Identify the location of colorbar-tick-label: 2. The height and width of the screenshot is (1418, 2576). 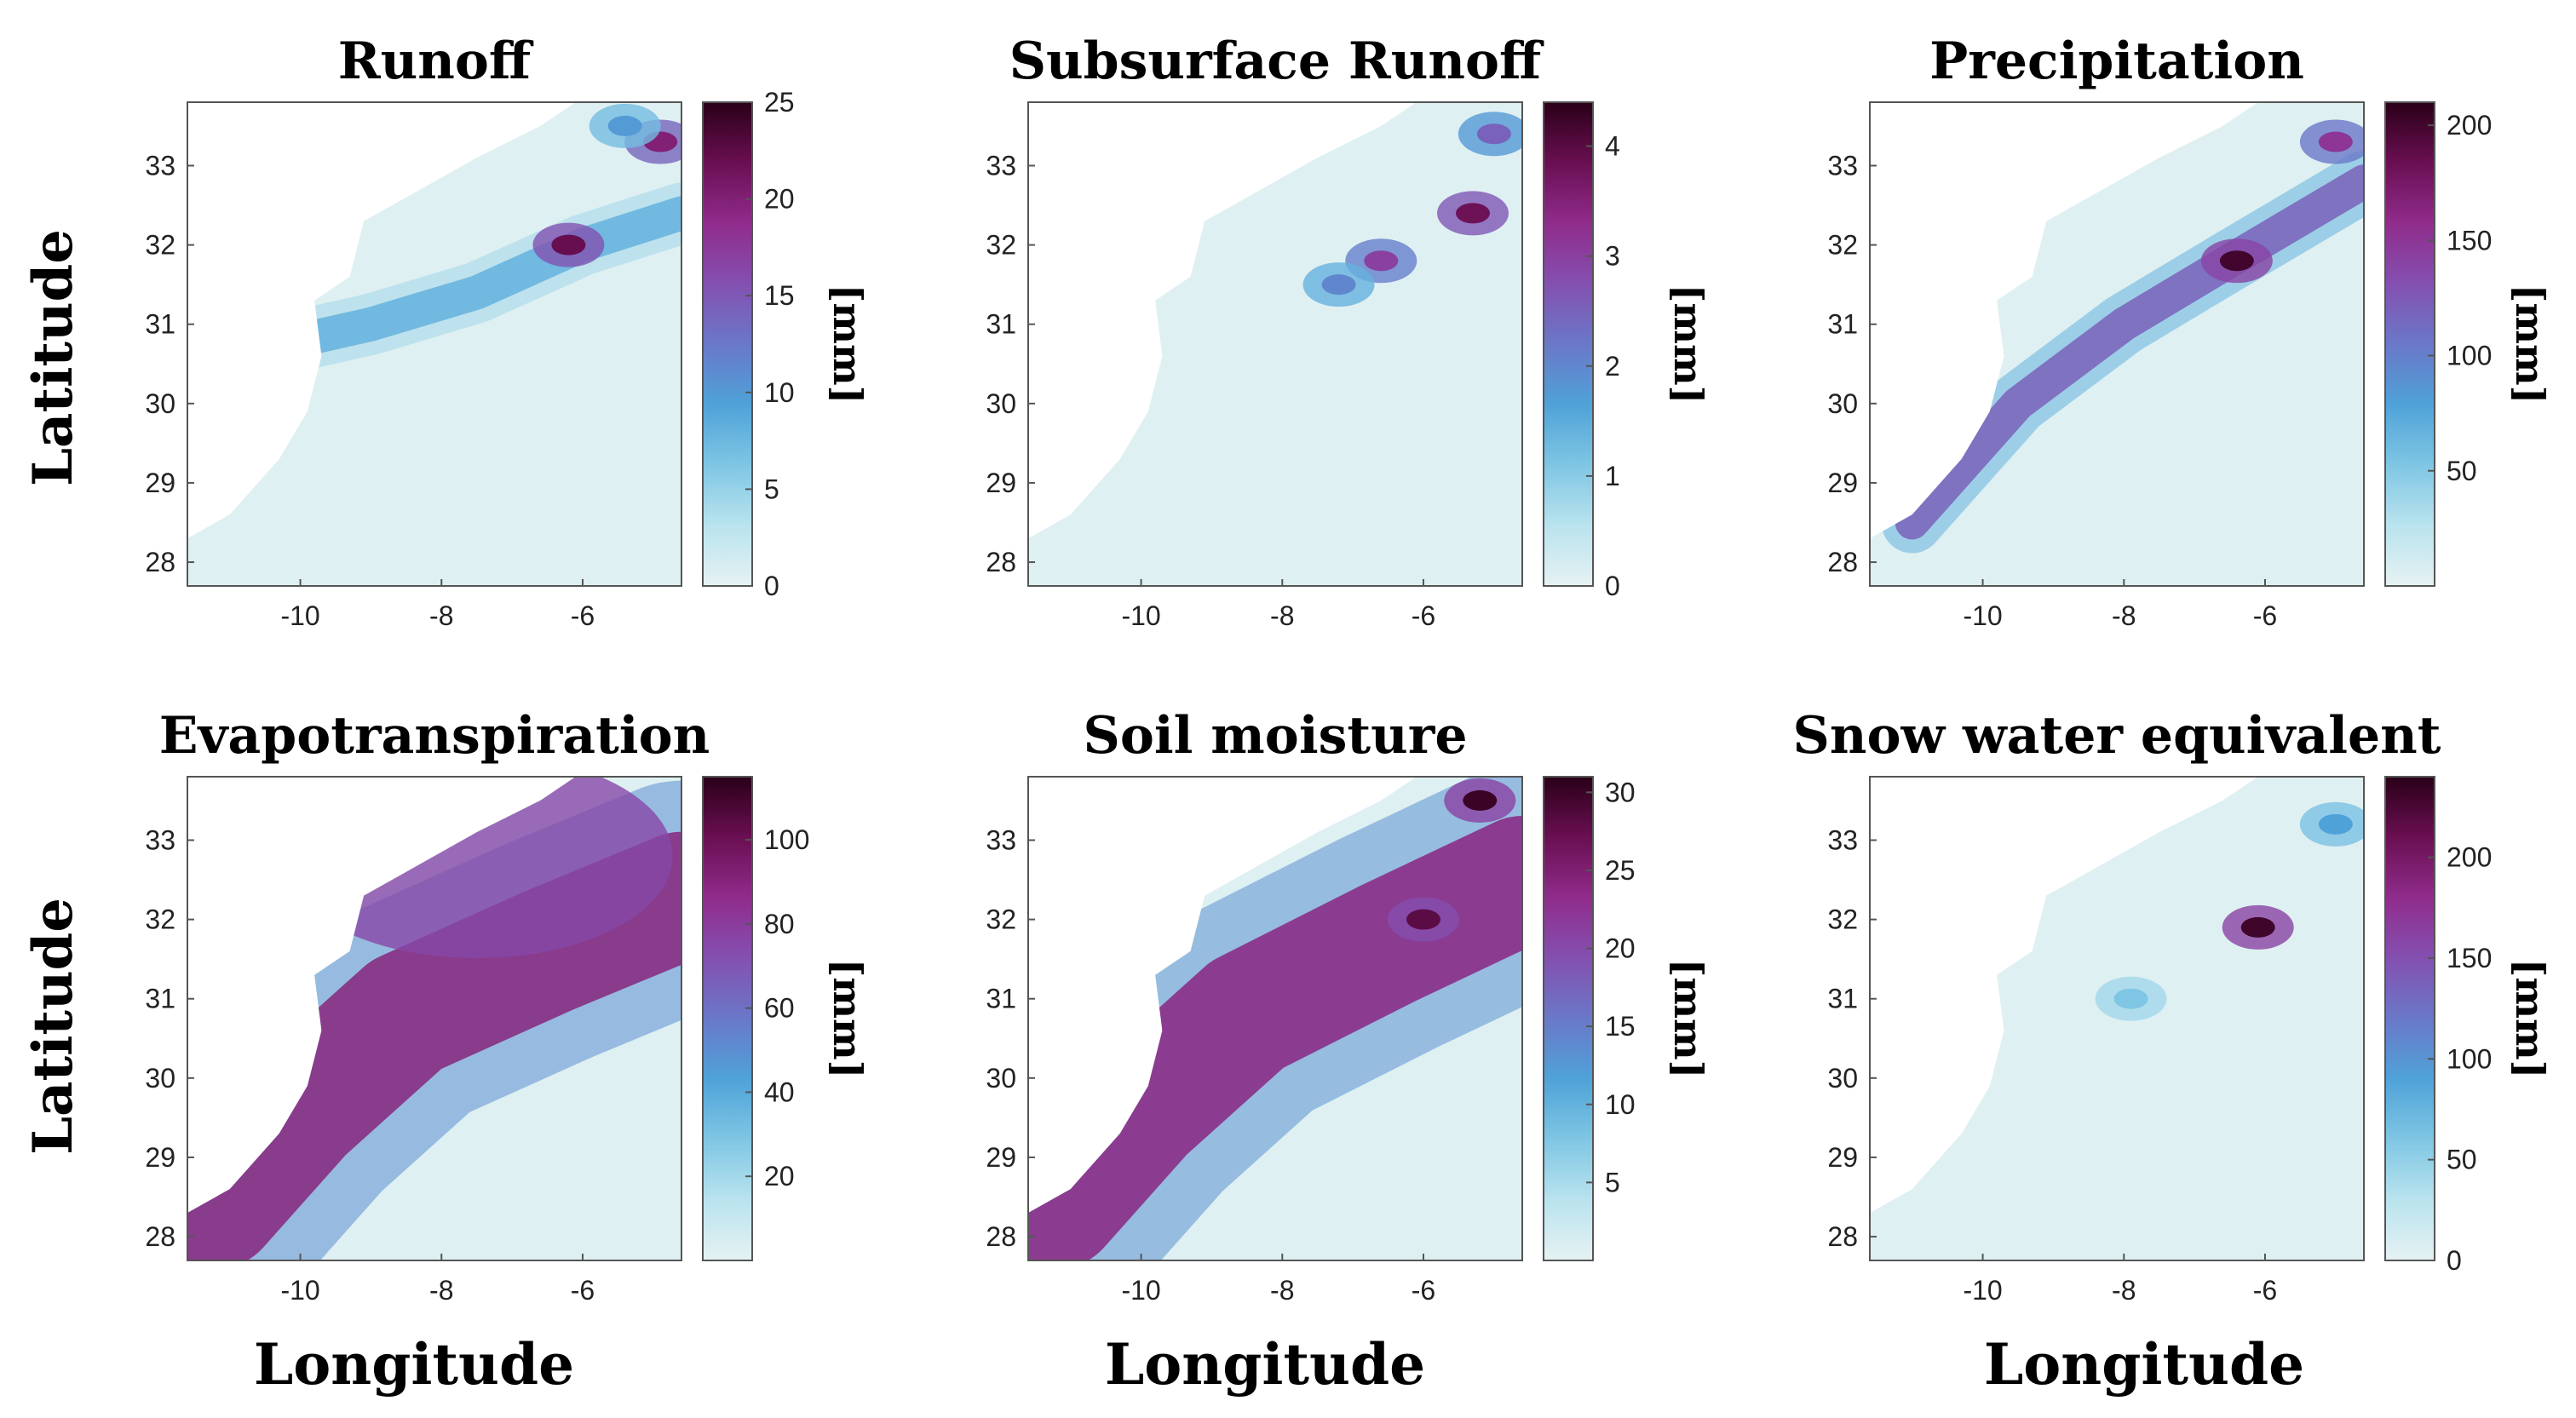
(1612, 367).